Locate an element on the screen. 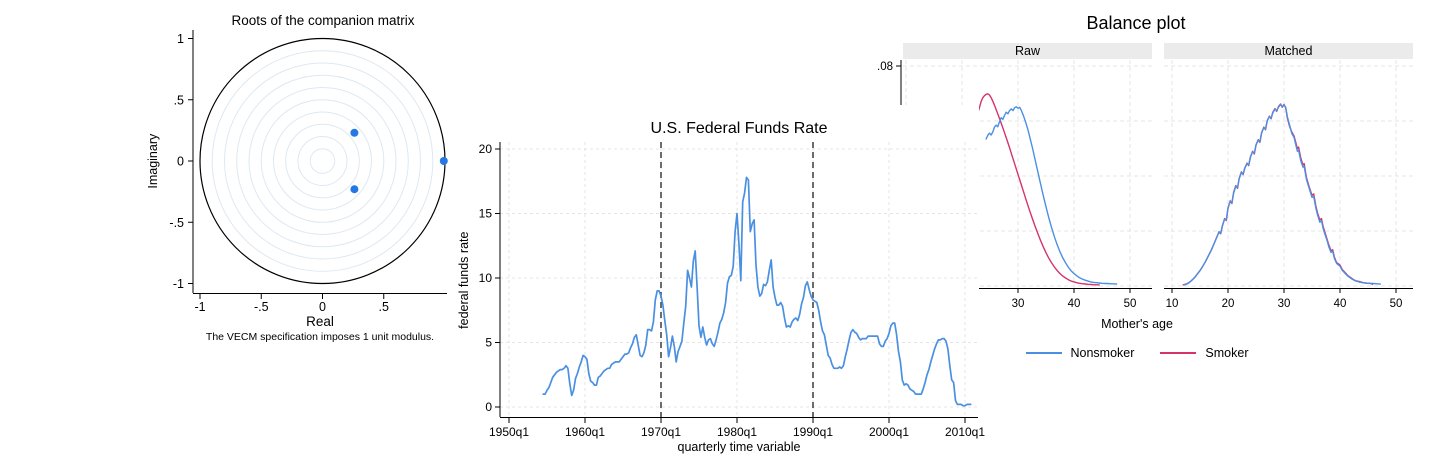 The height and width of the screenshot is (470, 1430). tick-label: 15 is located at coordinates (486, 214).